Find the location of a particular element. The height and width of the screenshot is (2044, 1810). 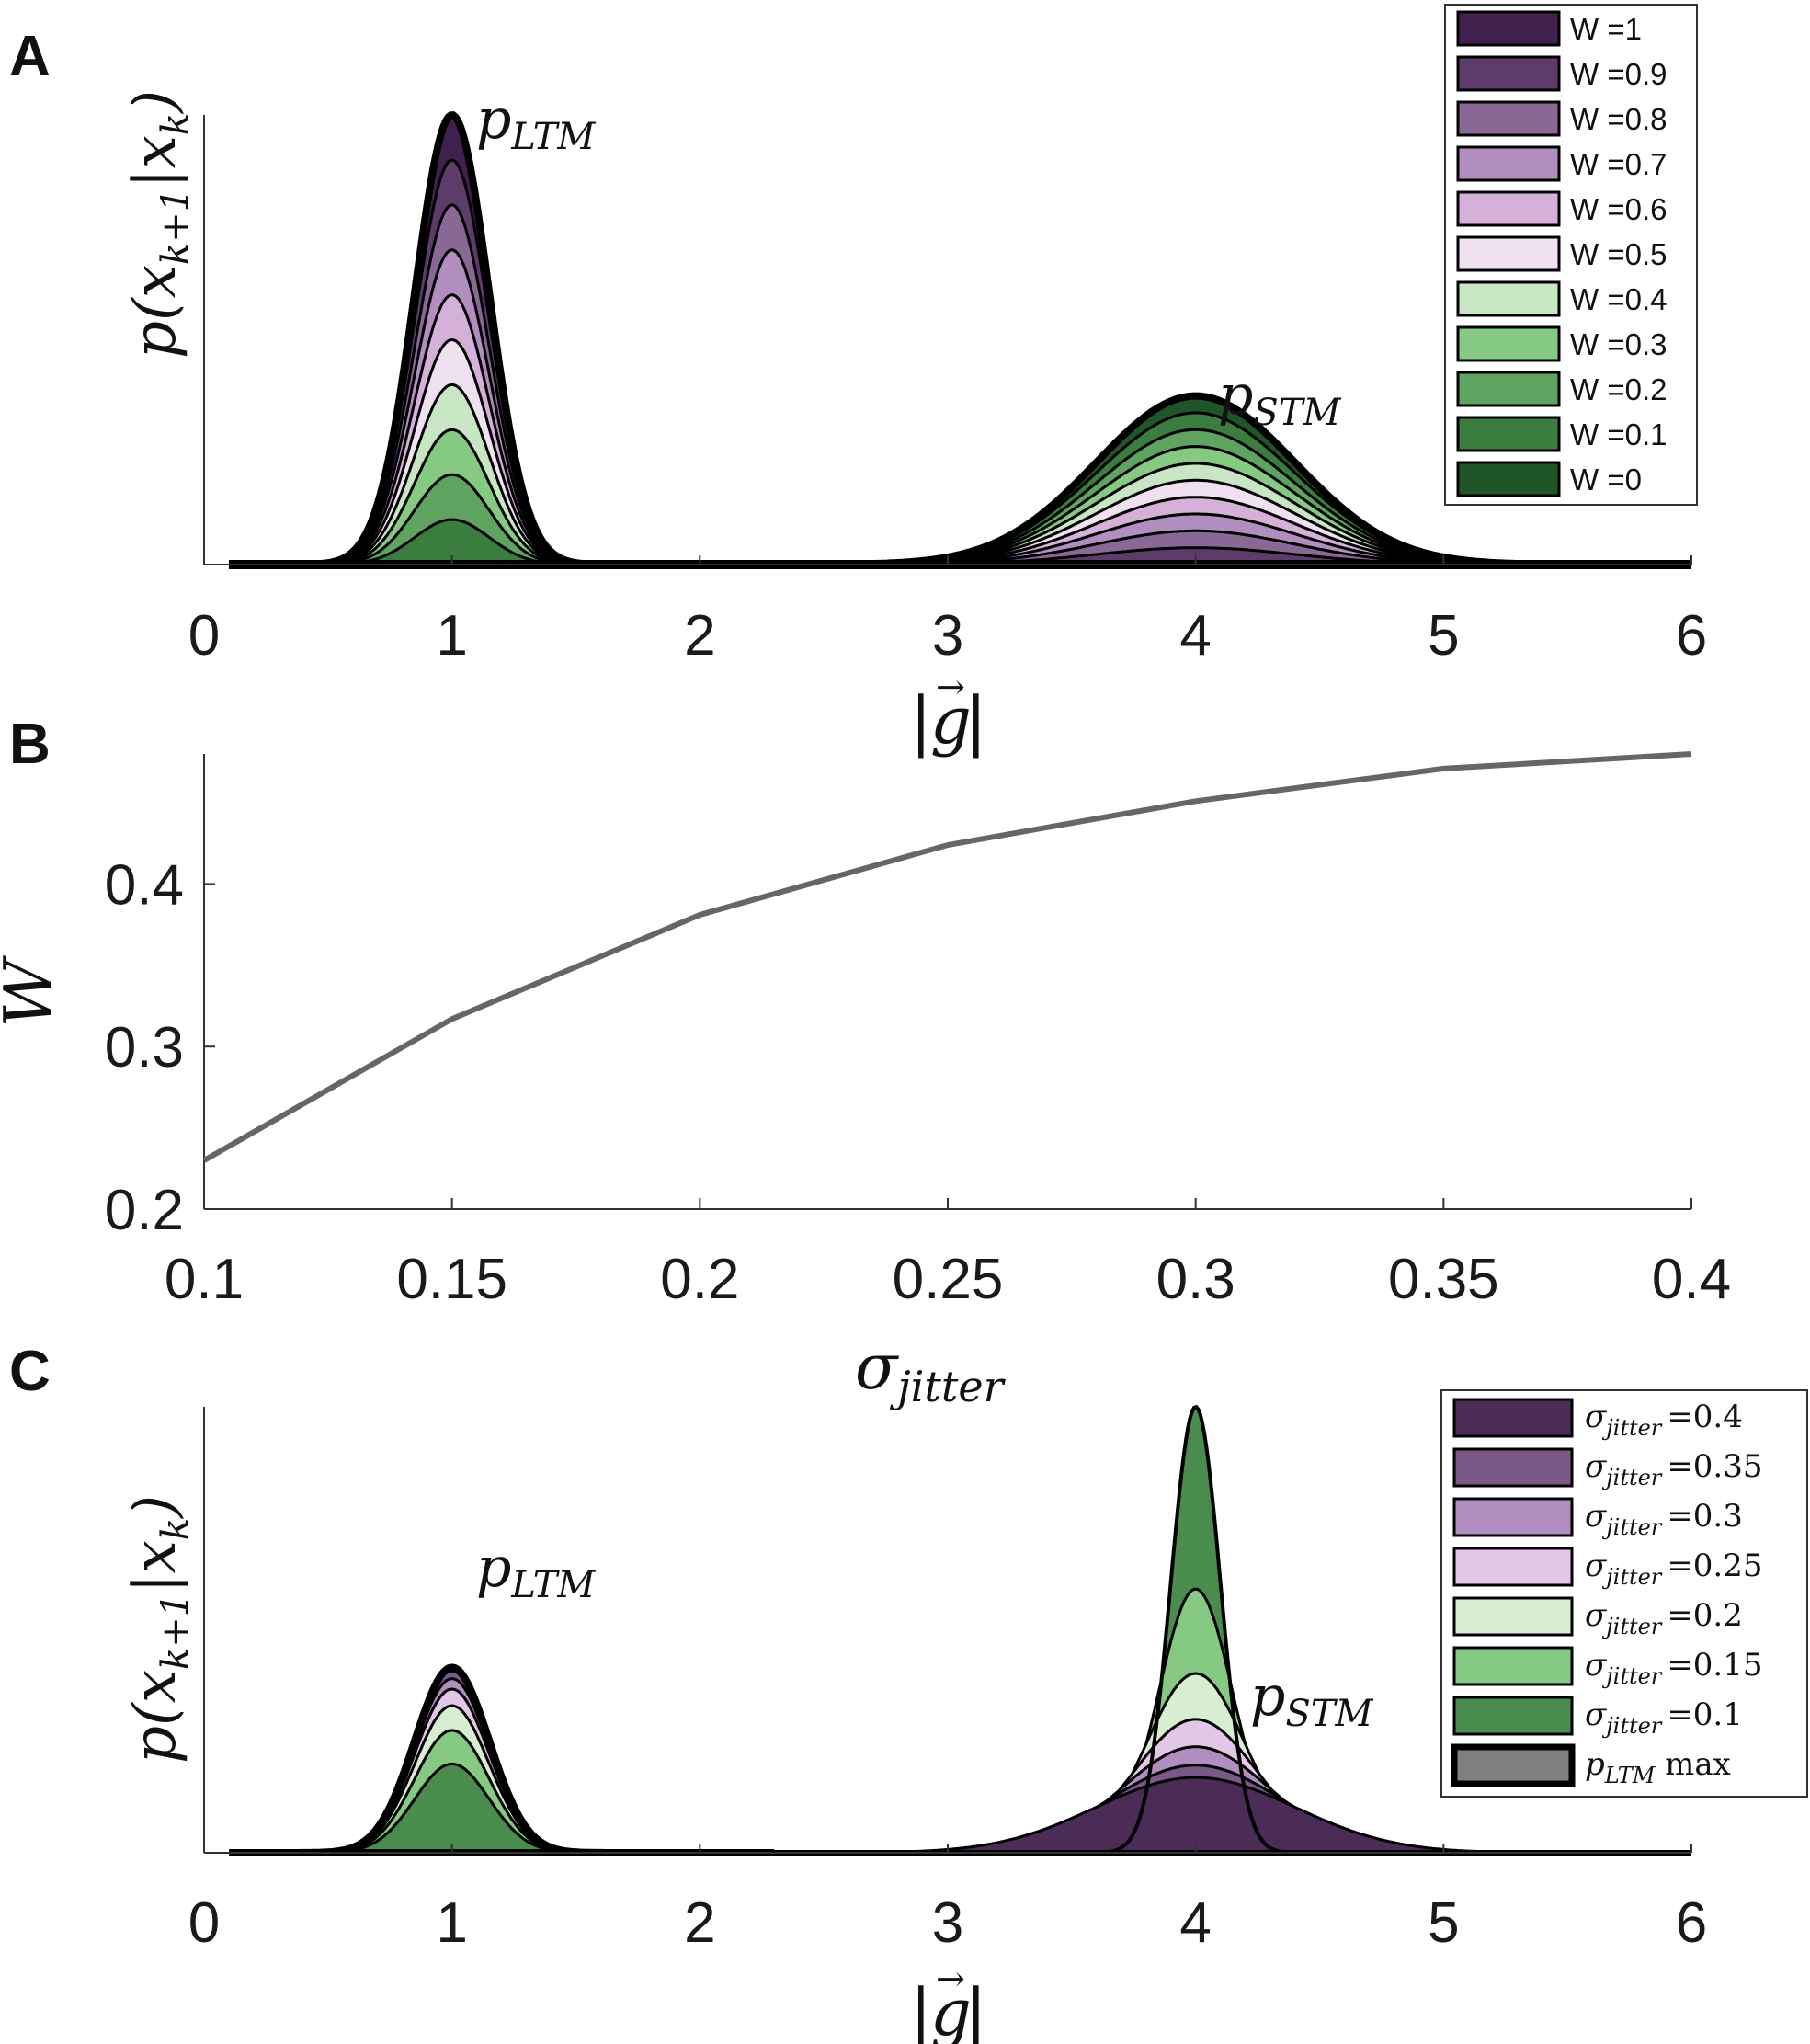

legend-label: σjitter =0.4 is located at coordinates (1664, 1420).